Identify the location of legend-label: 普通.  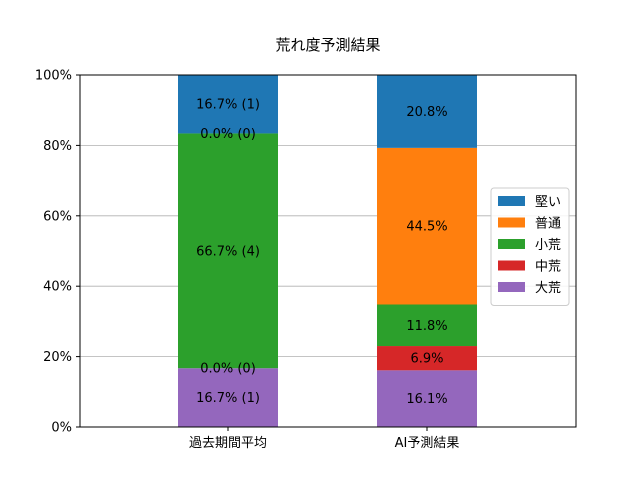
(548, 224).